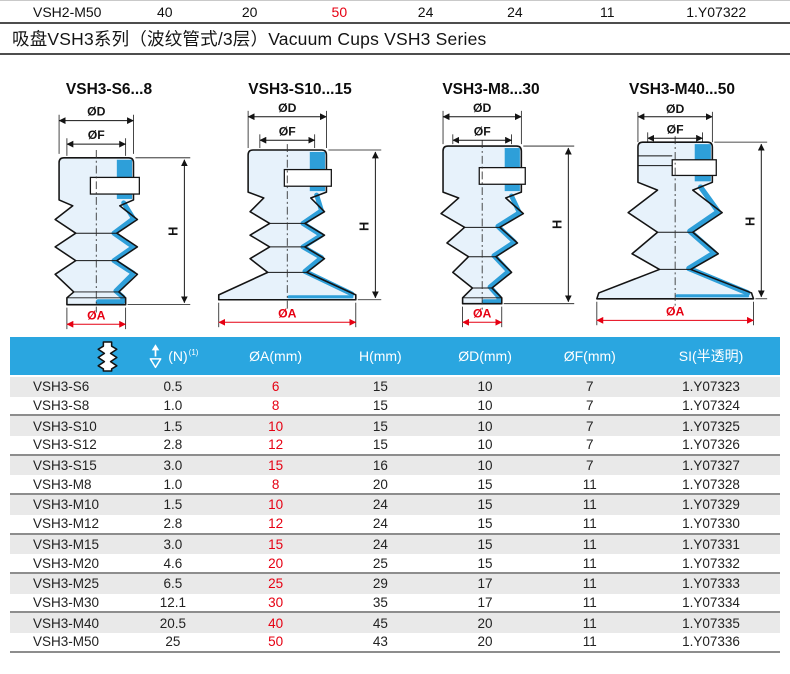  What do you see at coordinates (172, 602) in the screenshot?
I see `value-cell: 12.1` at bounding box center [172, 602].